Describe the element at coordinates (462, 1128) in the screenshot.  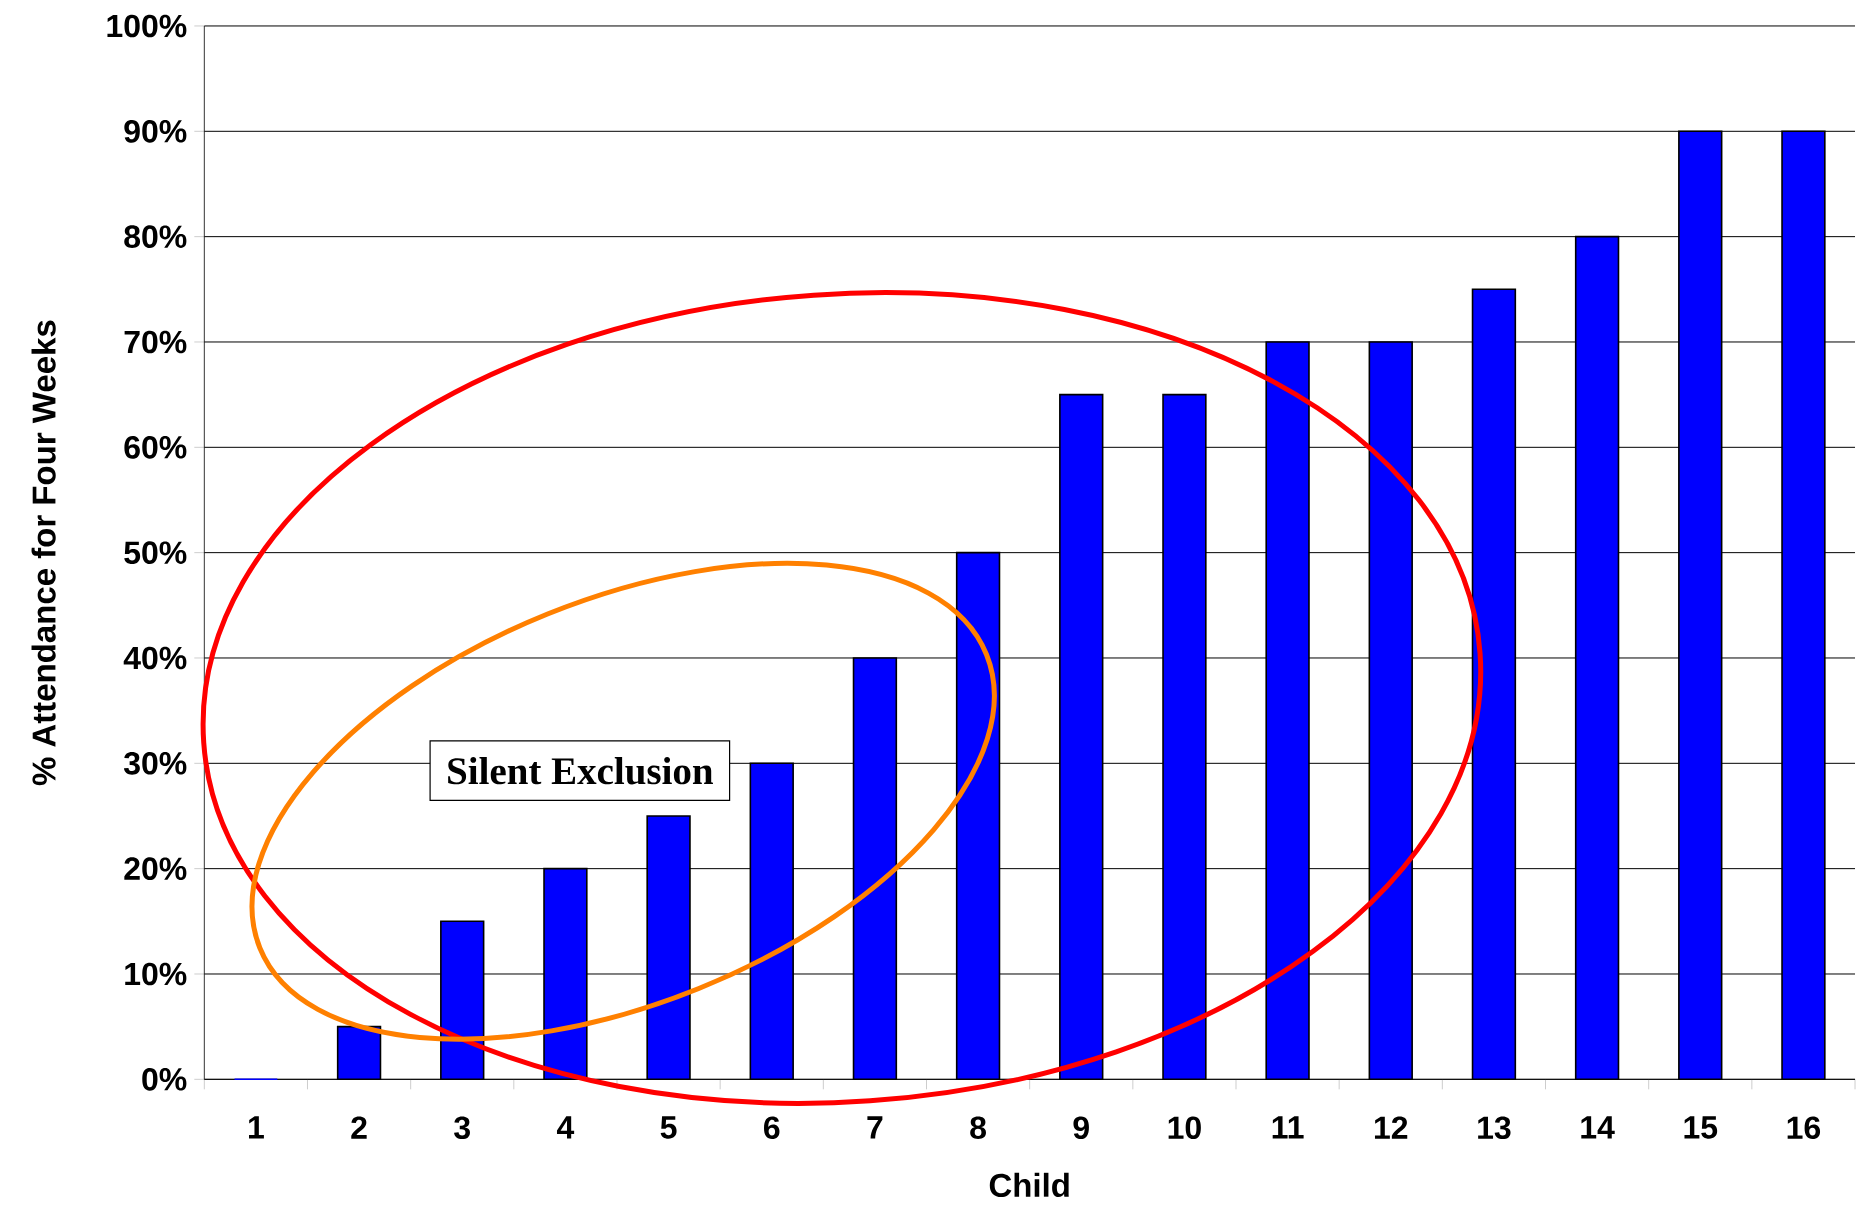
I see `x-tick-label: 3` at that location.